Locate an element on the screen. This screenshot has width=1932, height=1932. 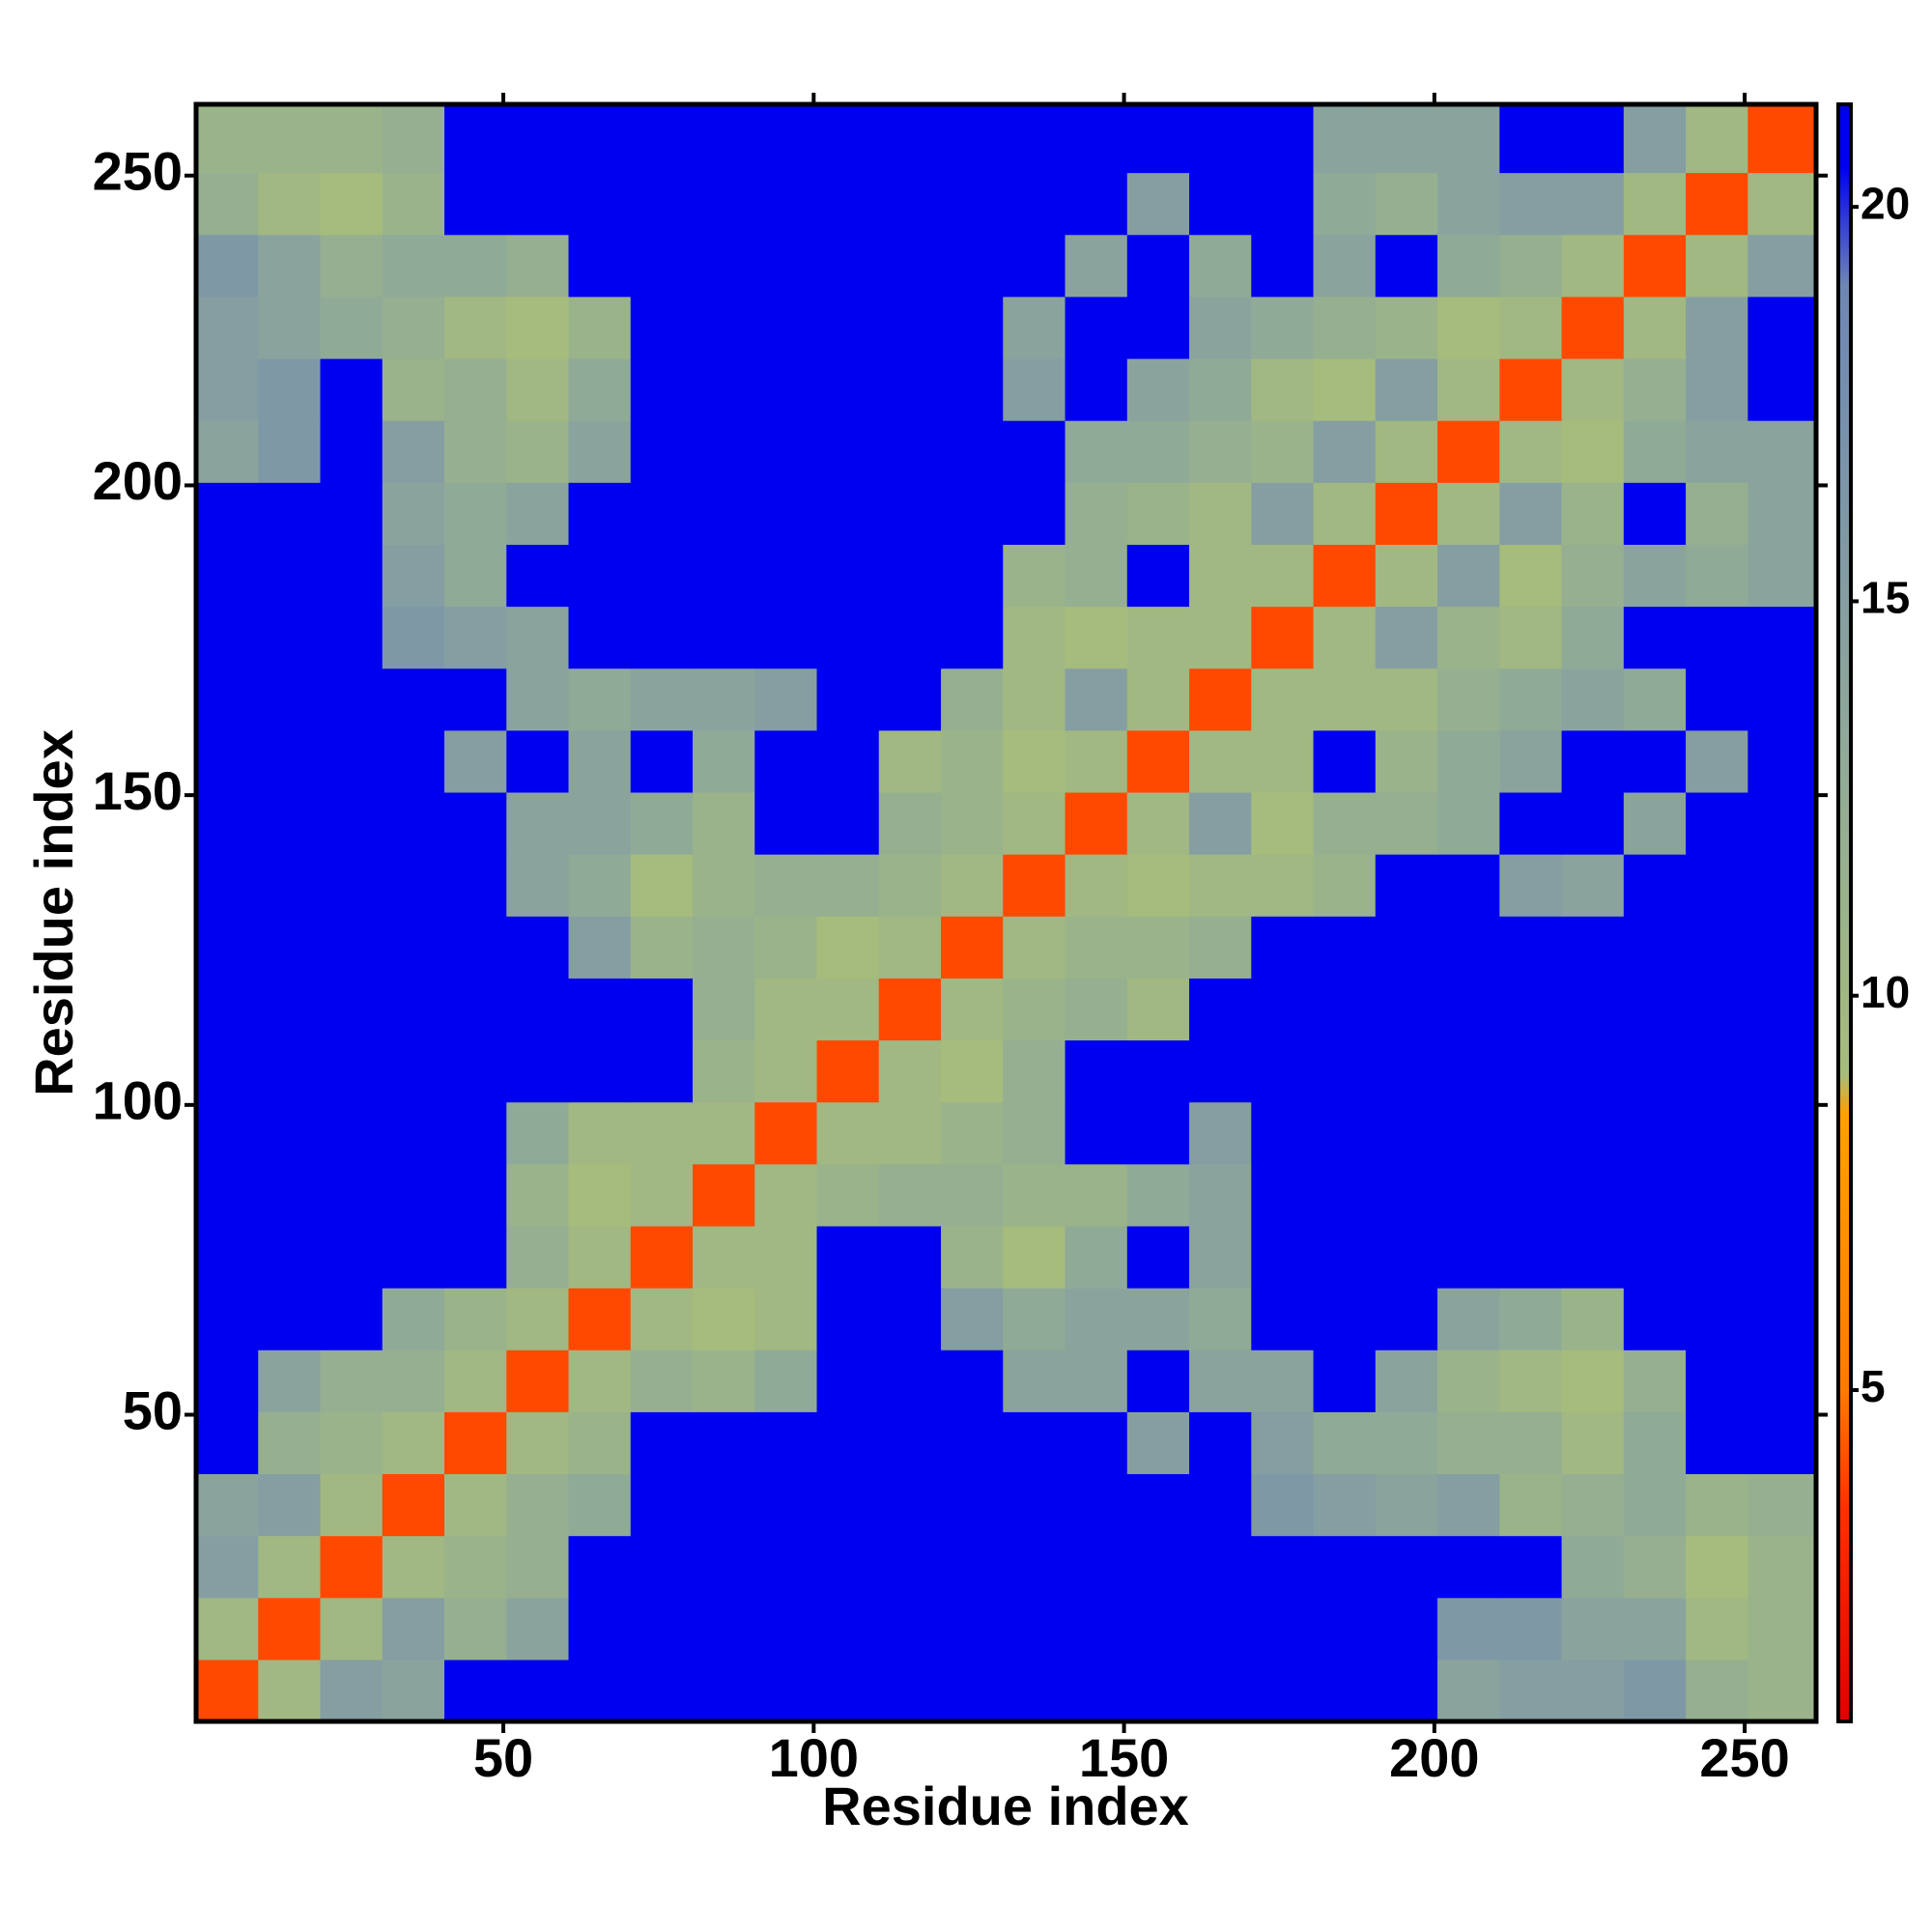
y-tick-label: 150 is located at coordinates (138, 790).